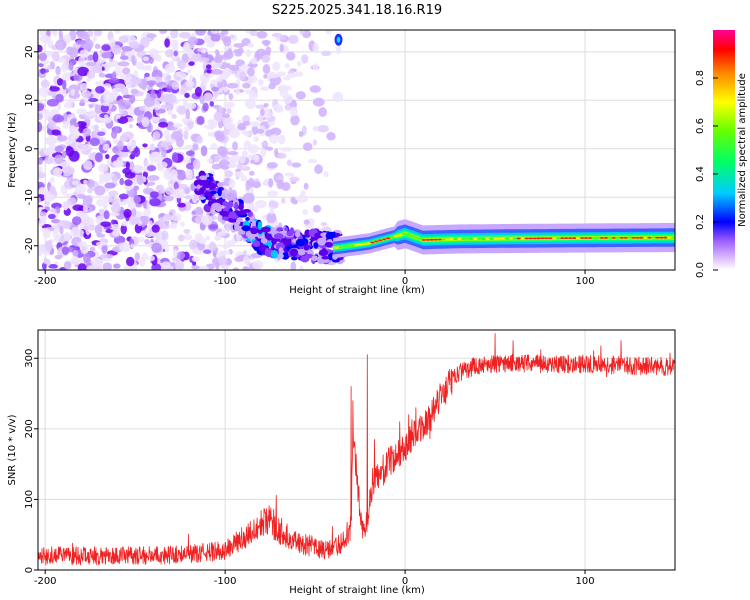  What do you see at coordinates (584, 281) in the screenshot?
I see `spectrogram-x-tick-label: 100` at bounding box center [584, 281].